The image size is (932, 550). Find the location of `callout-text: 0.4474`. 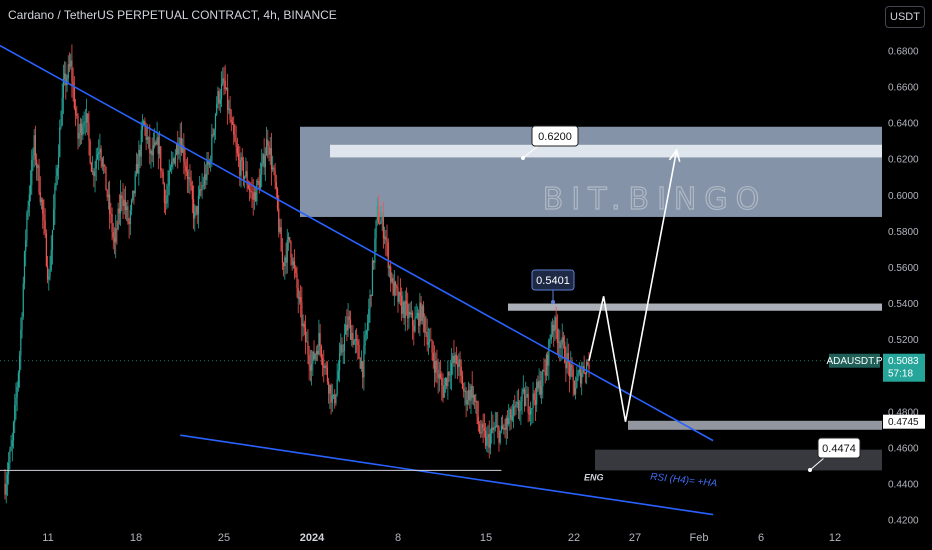

callout-text: 0.4474 is located at coordinates (839, 449).